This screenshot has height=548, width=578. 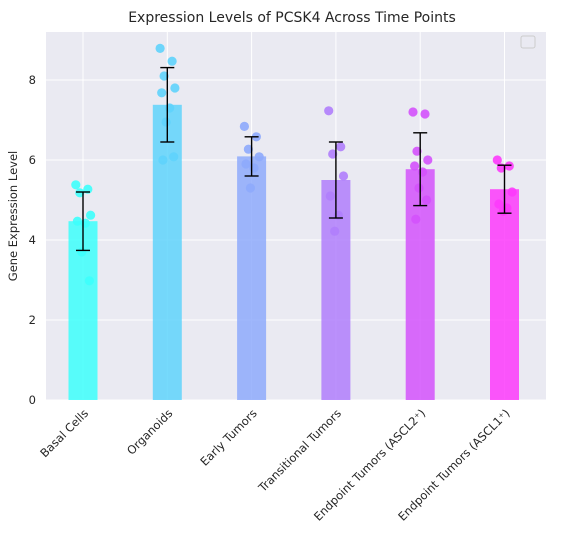 I want to click on legend-box, so click(x=528, y=42).